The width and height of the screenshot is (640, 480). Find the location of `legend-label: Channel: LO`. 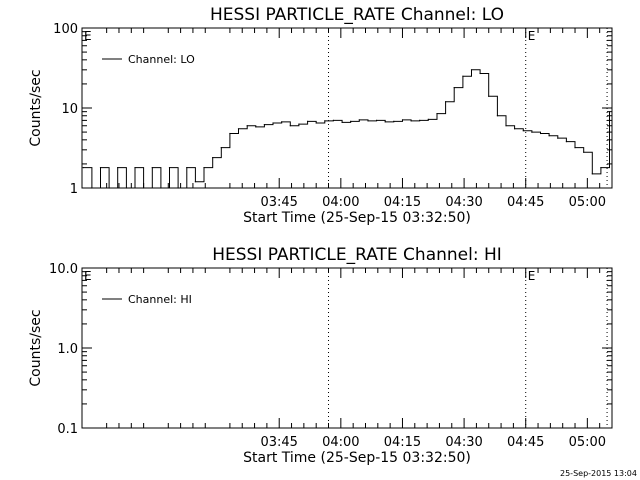

legend-label: Channel: LO is located at coordinates (161, 59).